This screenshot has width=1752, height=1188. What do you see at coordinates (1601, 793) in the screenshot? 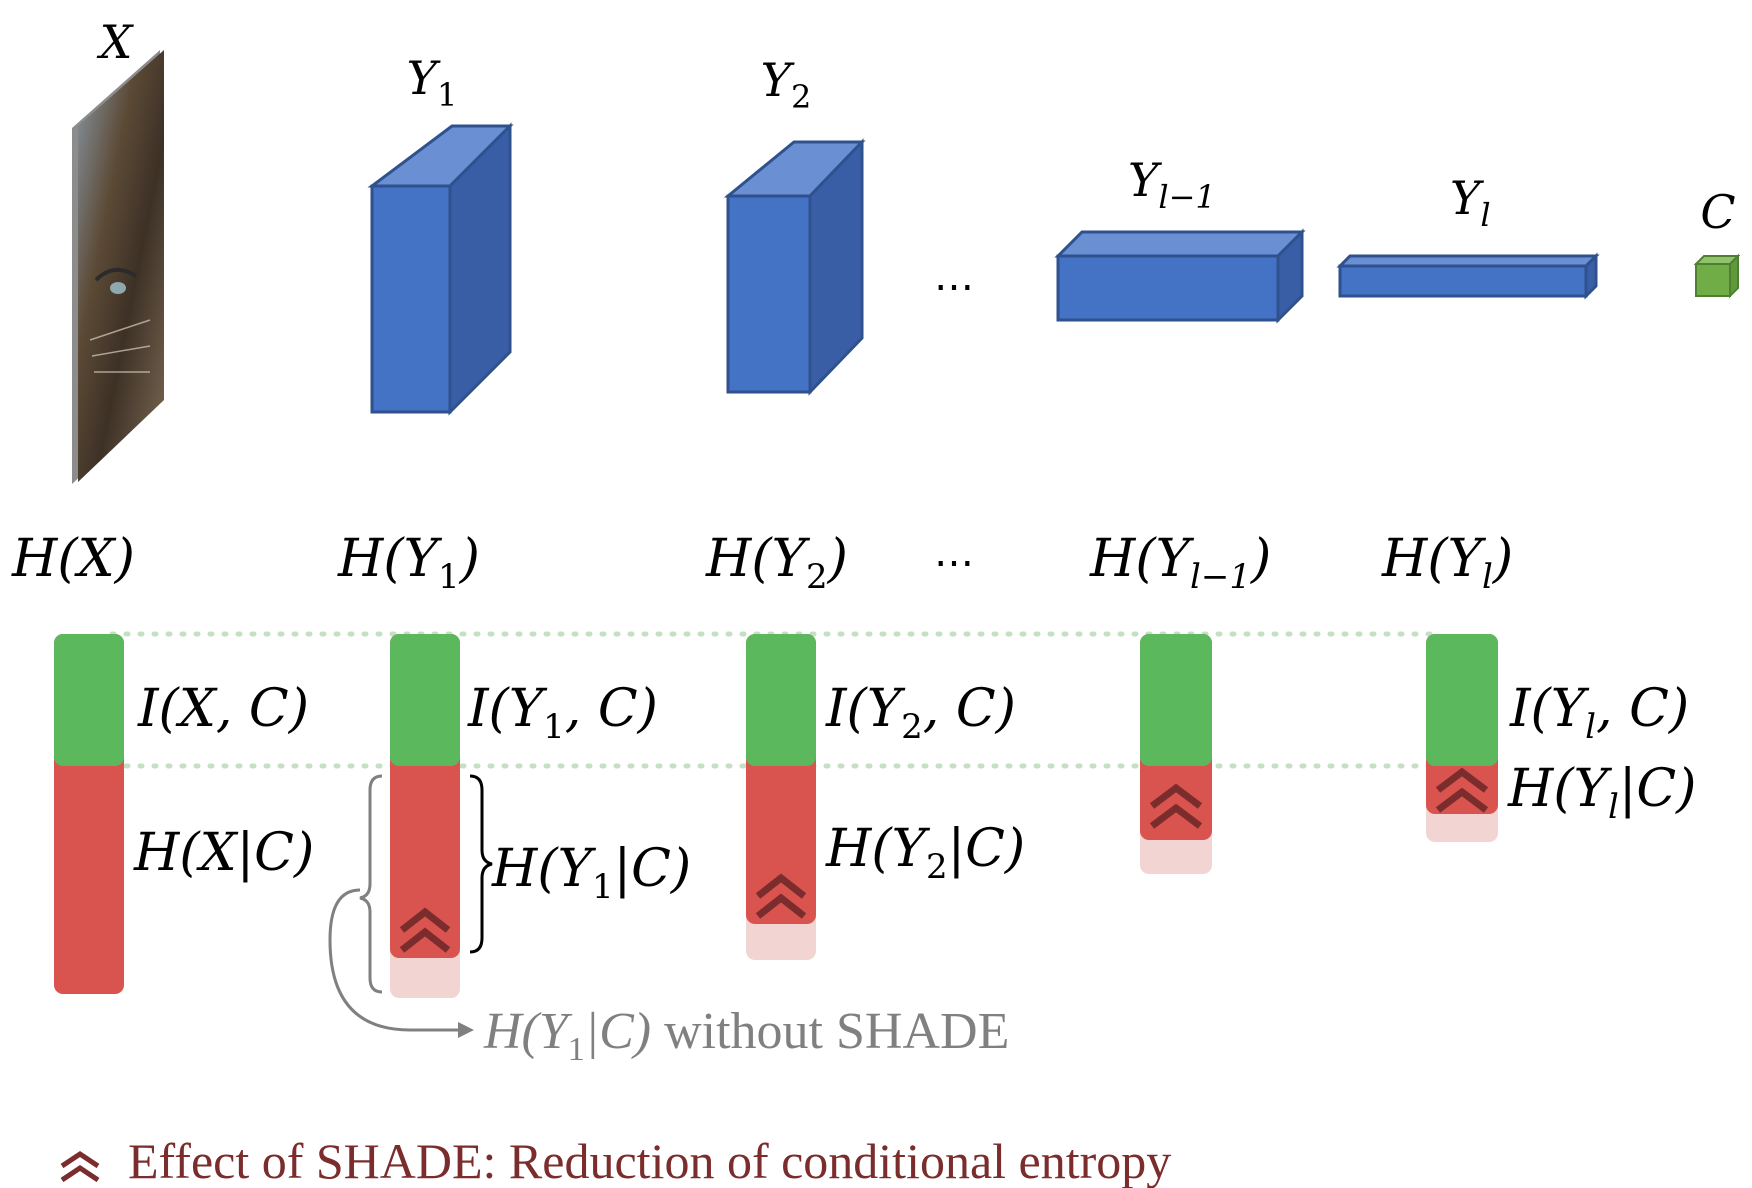
I see `label-hylc: H(Yl|C)` at bounding box center [1601, 793].